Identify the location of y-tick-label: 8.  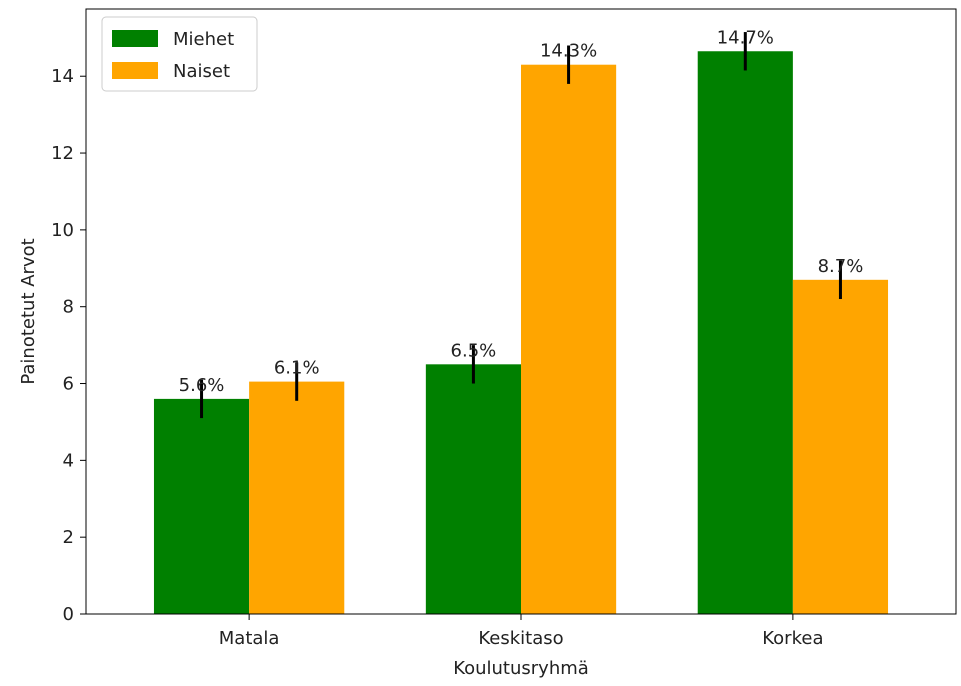
(68, 307).